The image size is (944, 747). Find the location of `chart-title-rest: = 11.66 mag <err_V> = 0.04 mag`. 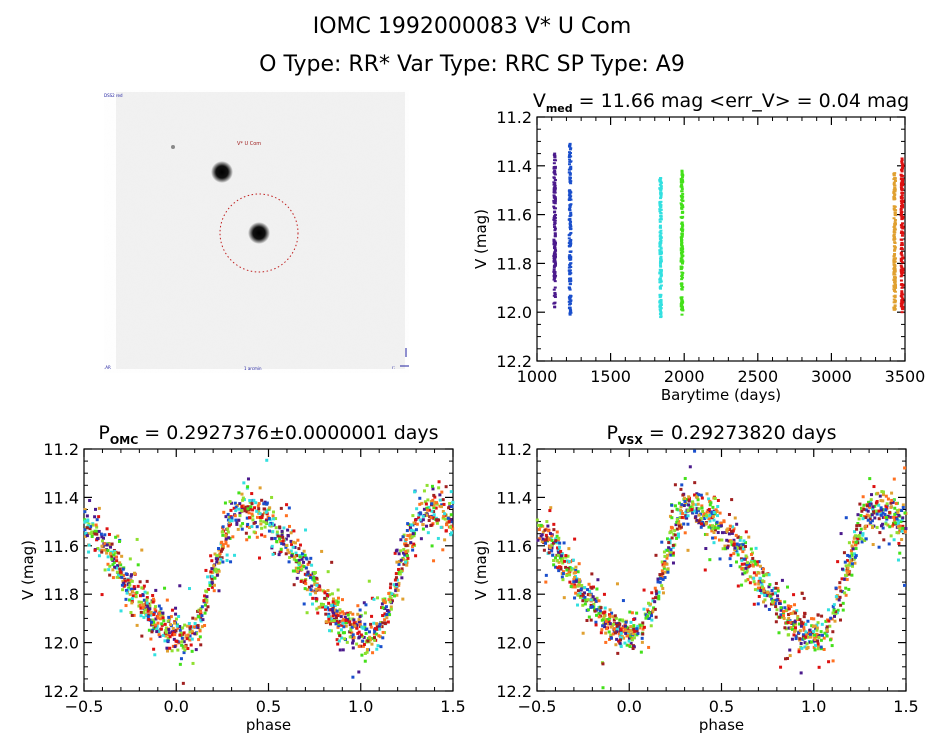

chart-title-rest: = 11.66 mag <err_V> = 0.04 mag is located at coordinates (741, 101).